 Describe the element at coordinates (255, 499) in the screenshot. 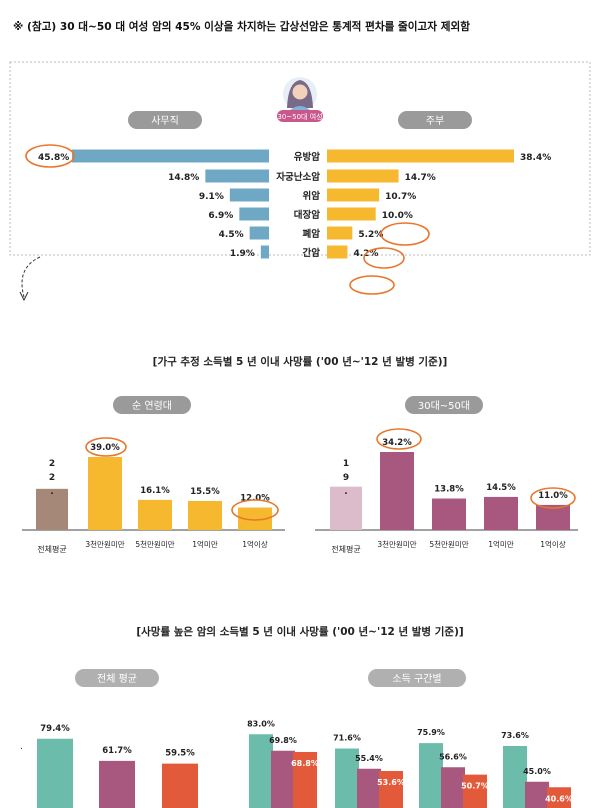

I see `panel2-value-0-3: 12.0%` at that location.